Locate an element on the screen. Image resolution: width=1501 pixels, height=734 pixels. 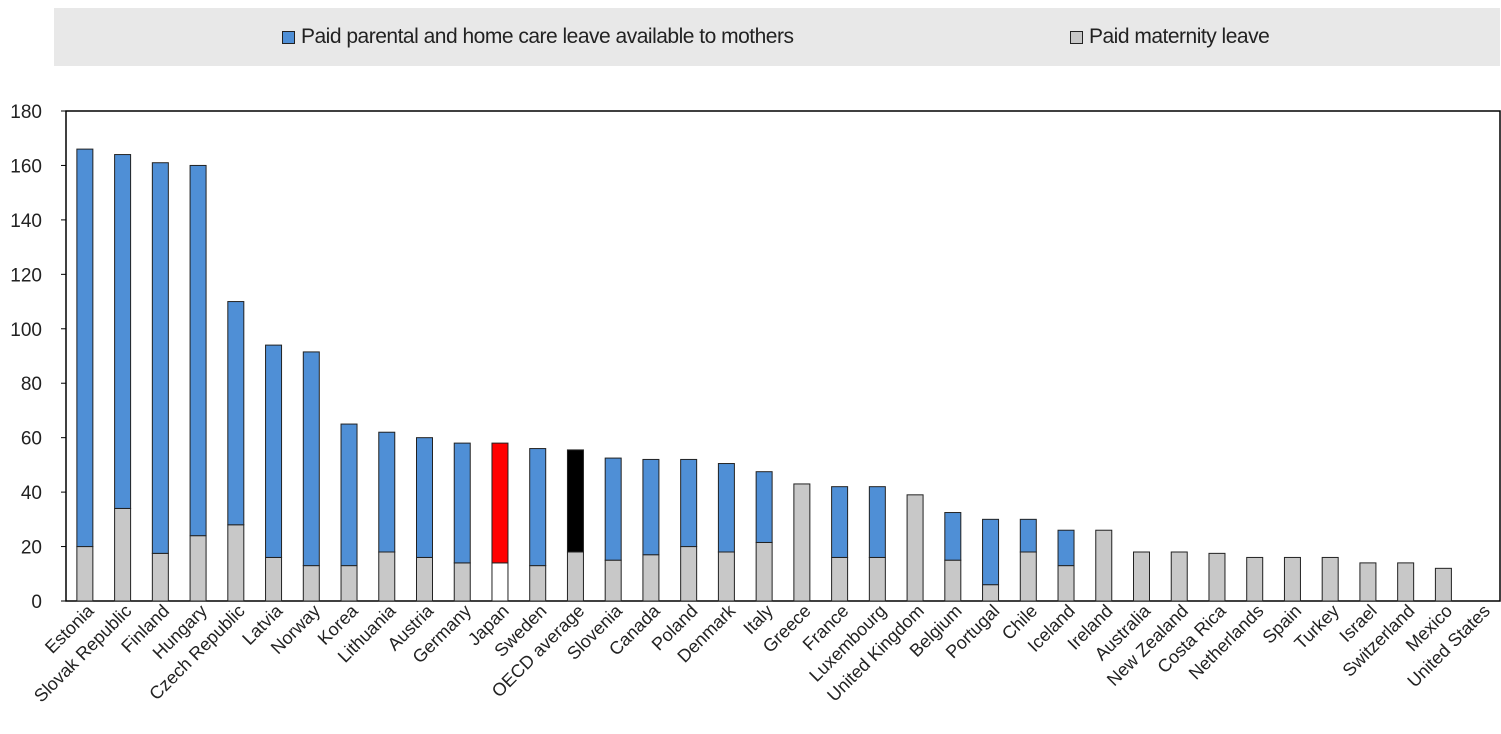
bar-parental-hungary is located at coordinates (198, 350).